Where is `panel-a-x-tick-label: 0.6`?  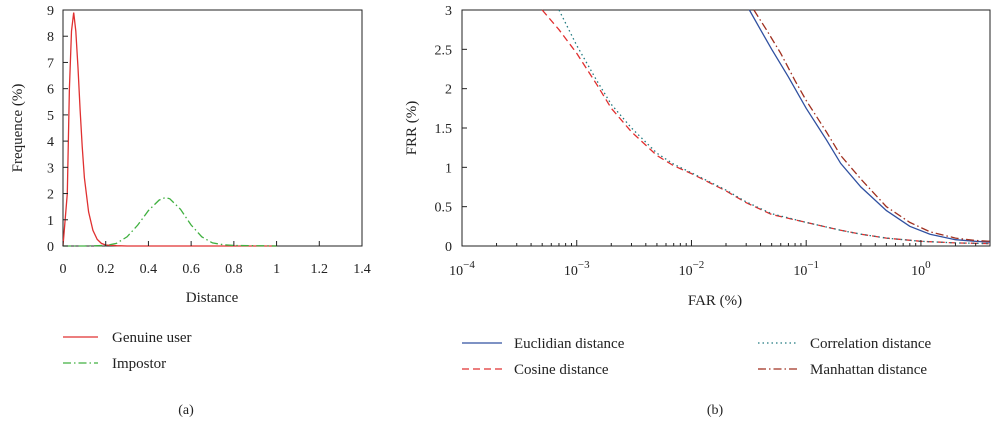 panel-a-x-tick-label: 0.6 is located at coordinates (191, 269).